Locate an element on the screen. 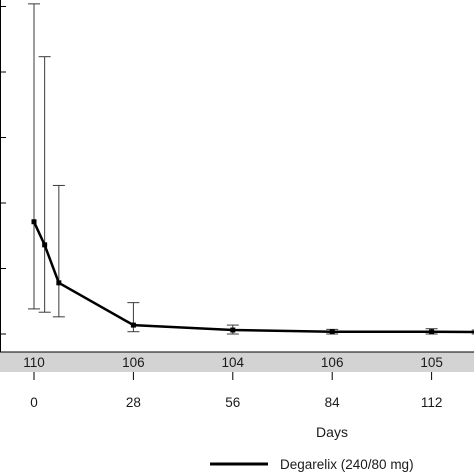 This screenshot has height=474, width=474. x-tick-label: 112 is located at coordinates (432, 402).